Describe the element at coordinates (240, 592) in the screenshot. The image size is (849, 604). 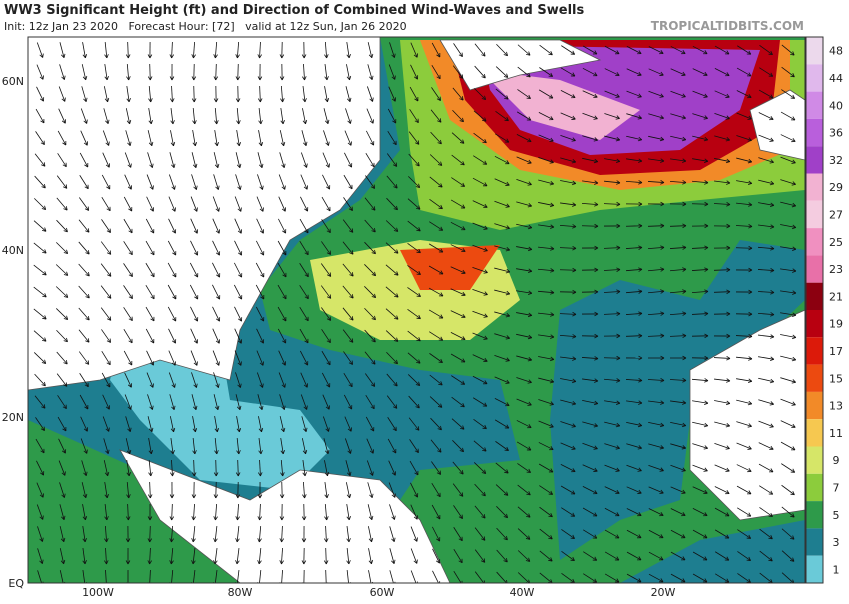
I see `lon-label: 80W` at that location.